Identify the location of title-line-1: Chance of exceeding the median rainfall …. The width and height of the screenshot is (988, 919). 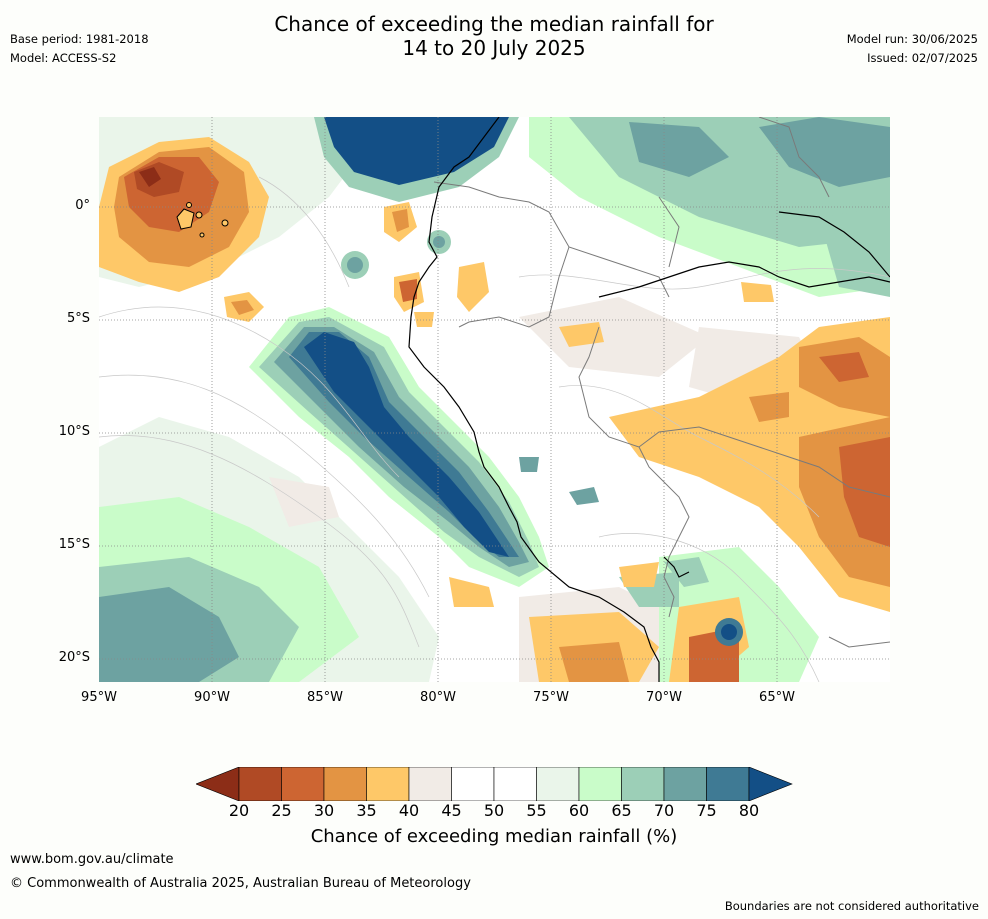
(494, 24).